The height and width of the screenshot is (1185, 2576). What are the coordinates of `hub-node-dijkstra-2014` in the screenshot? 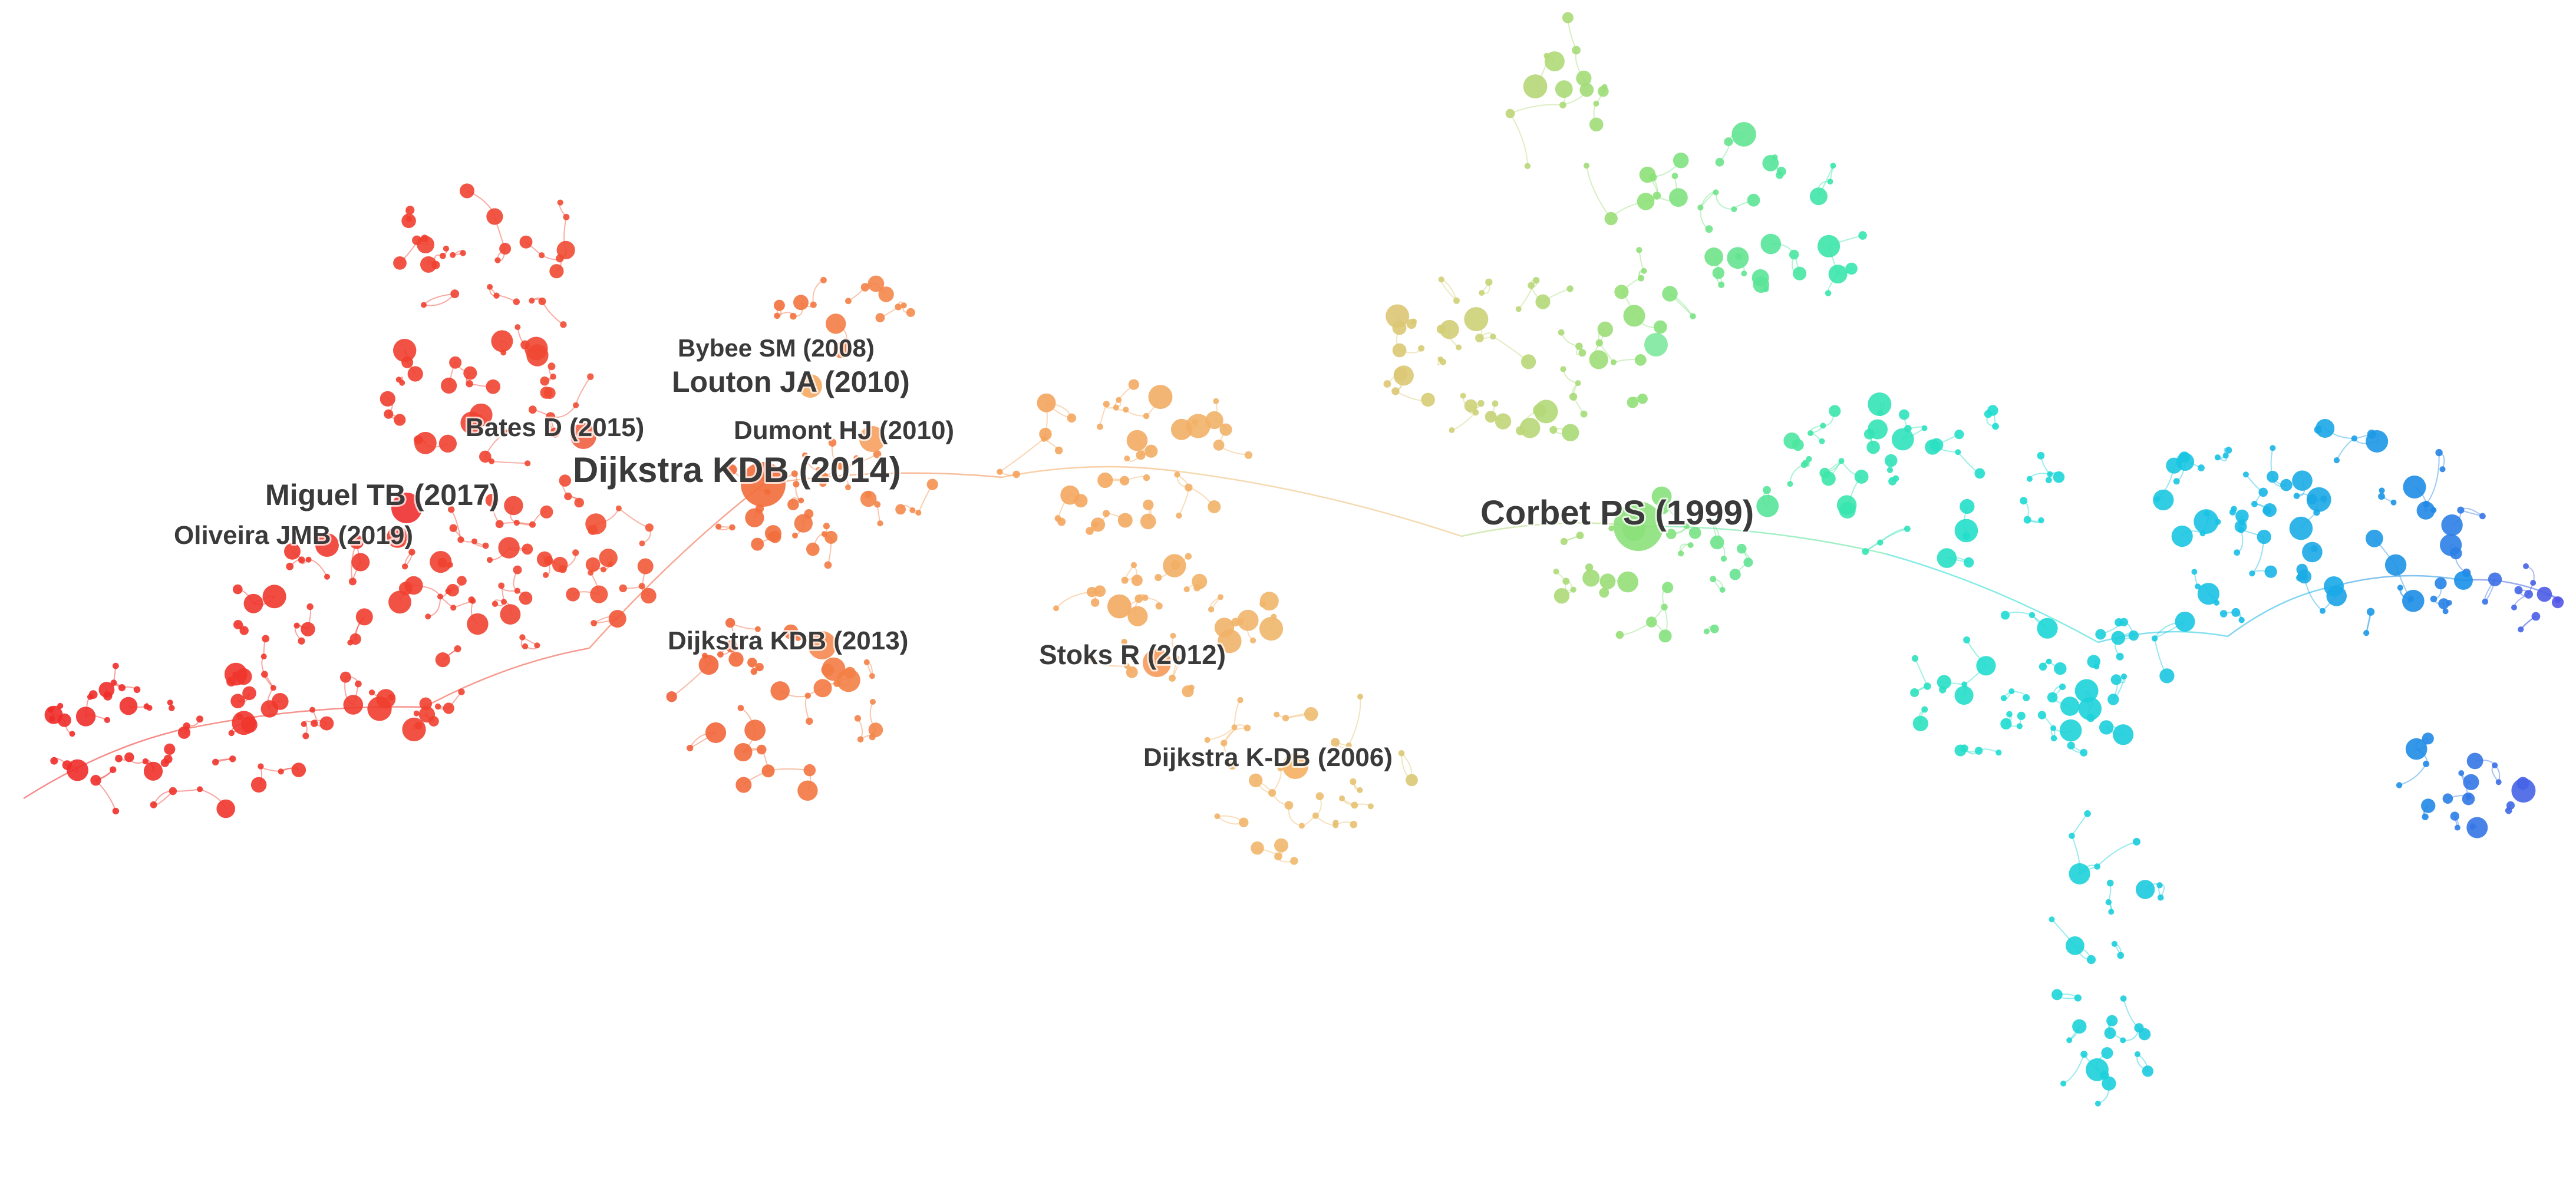 It's located at (763, 484).